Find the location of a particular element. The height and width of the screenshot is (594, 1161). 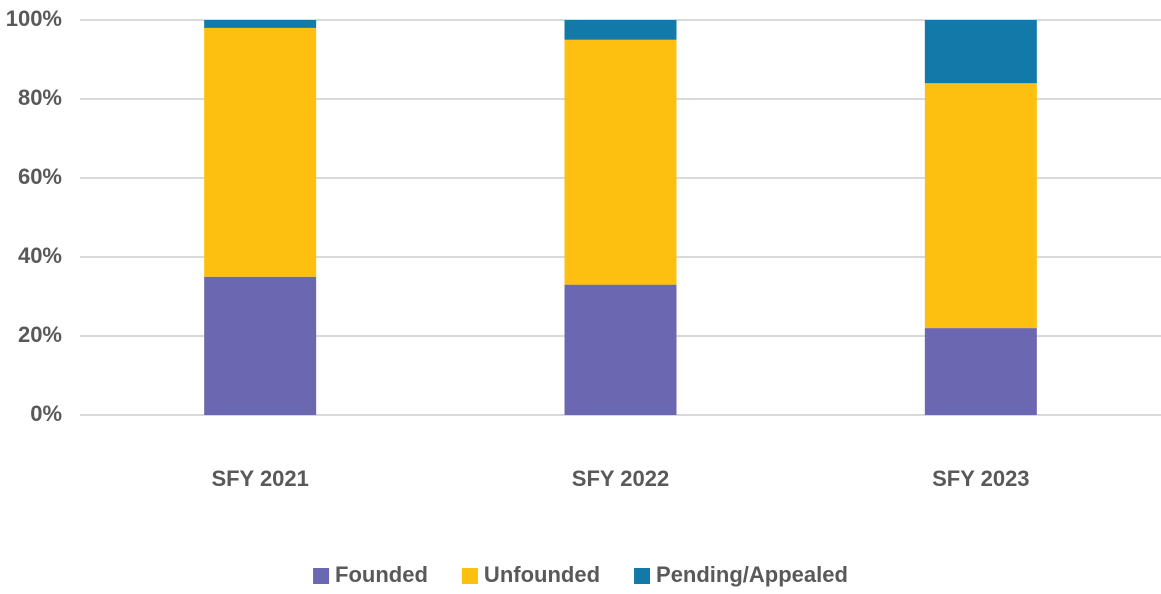

y-tick-label: 80% is located at coordinates (40, 97).